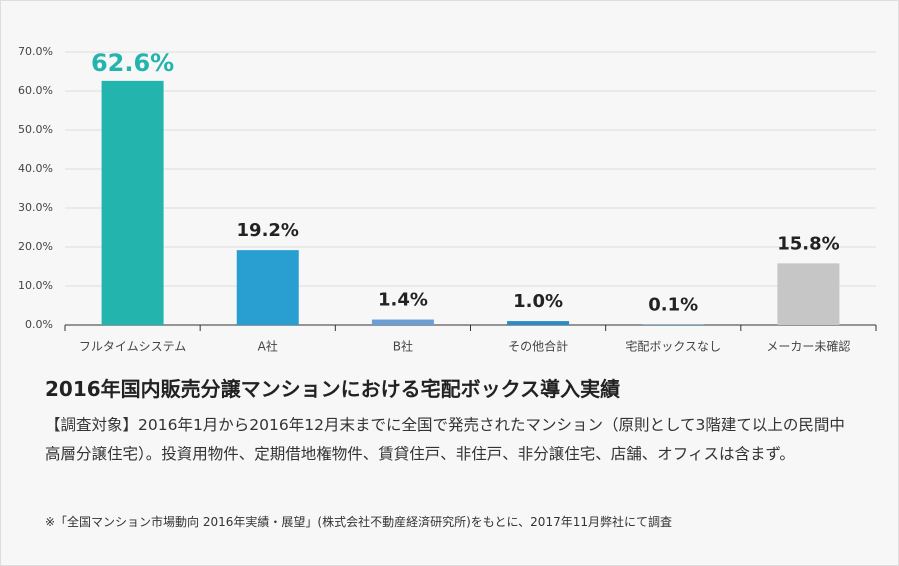 The width and height of the screenshot is (899, 566). What do you see at coordinates (132, 63) in the screenshot?
I see `value-label: 62.6%` at bounding box center [132, 63].